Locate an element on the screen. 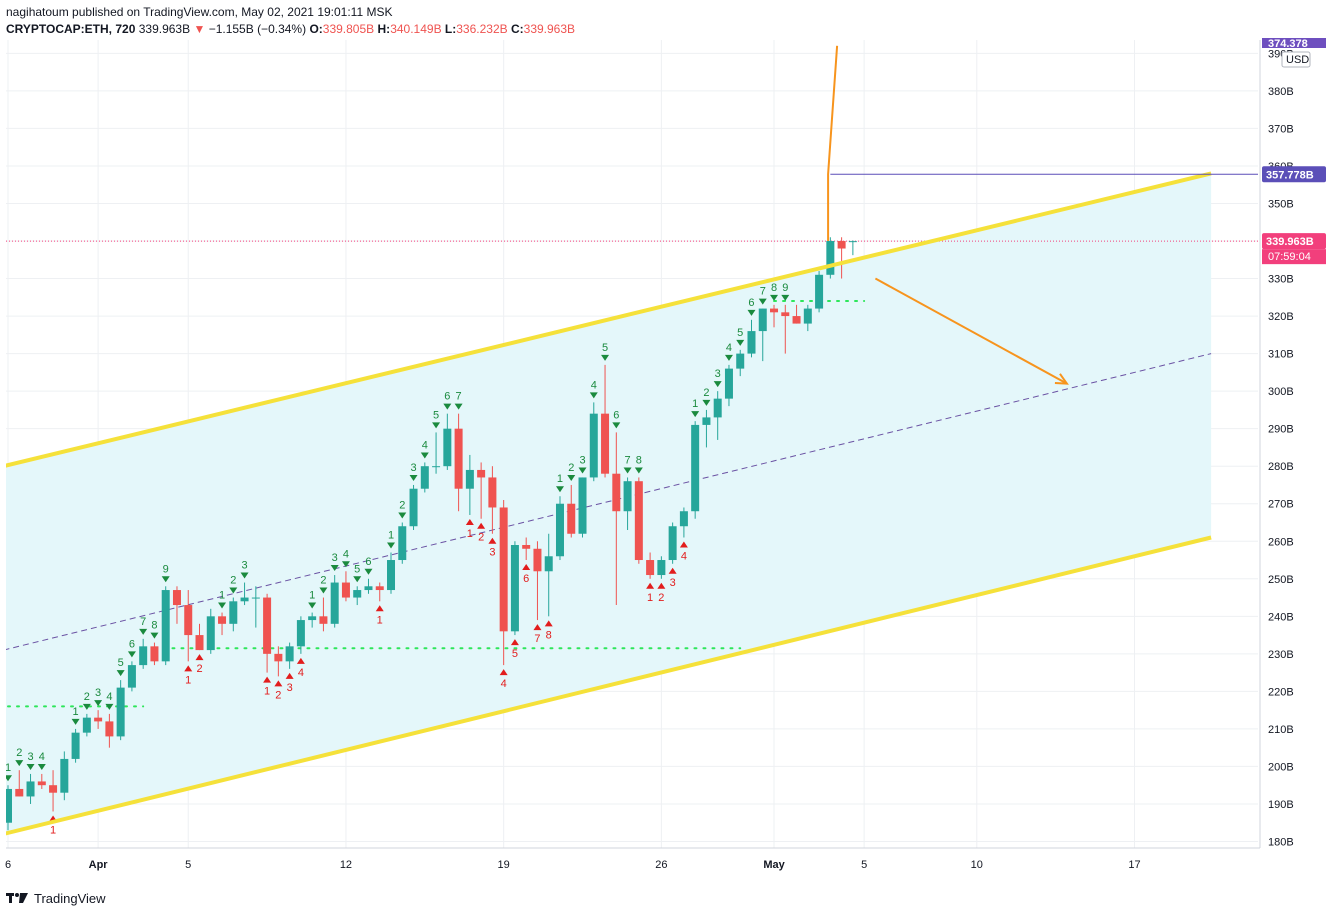 This screenshot has width=1336, height=916. currency-badge-bg is located at coordinates (1296, 59).